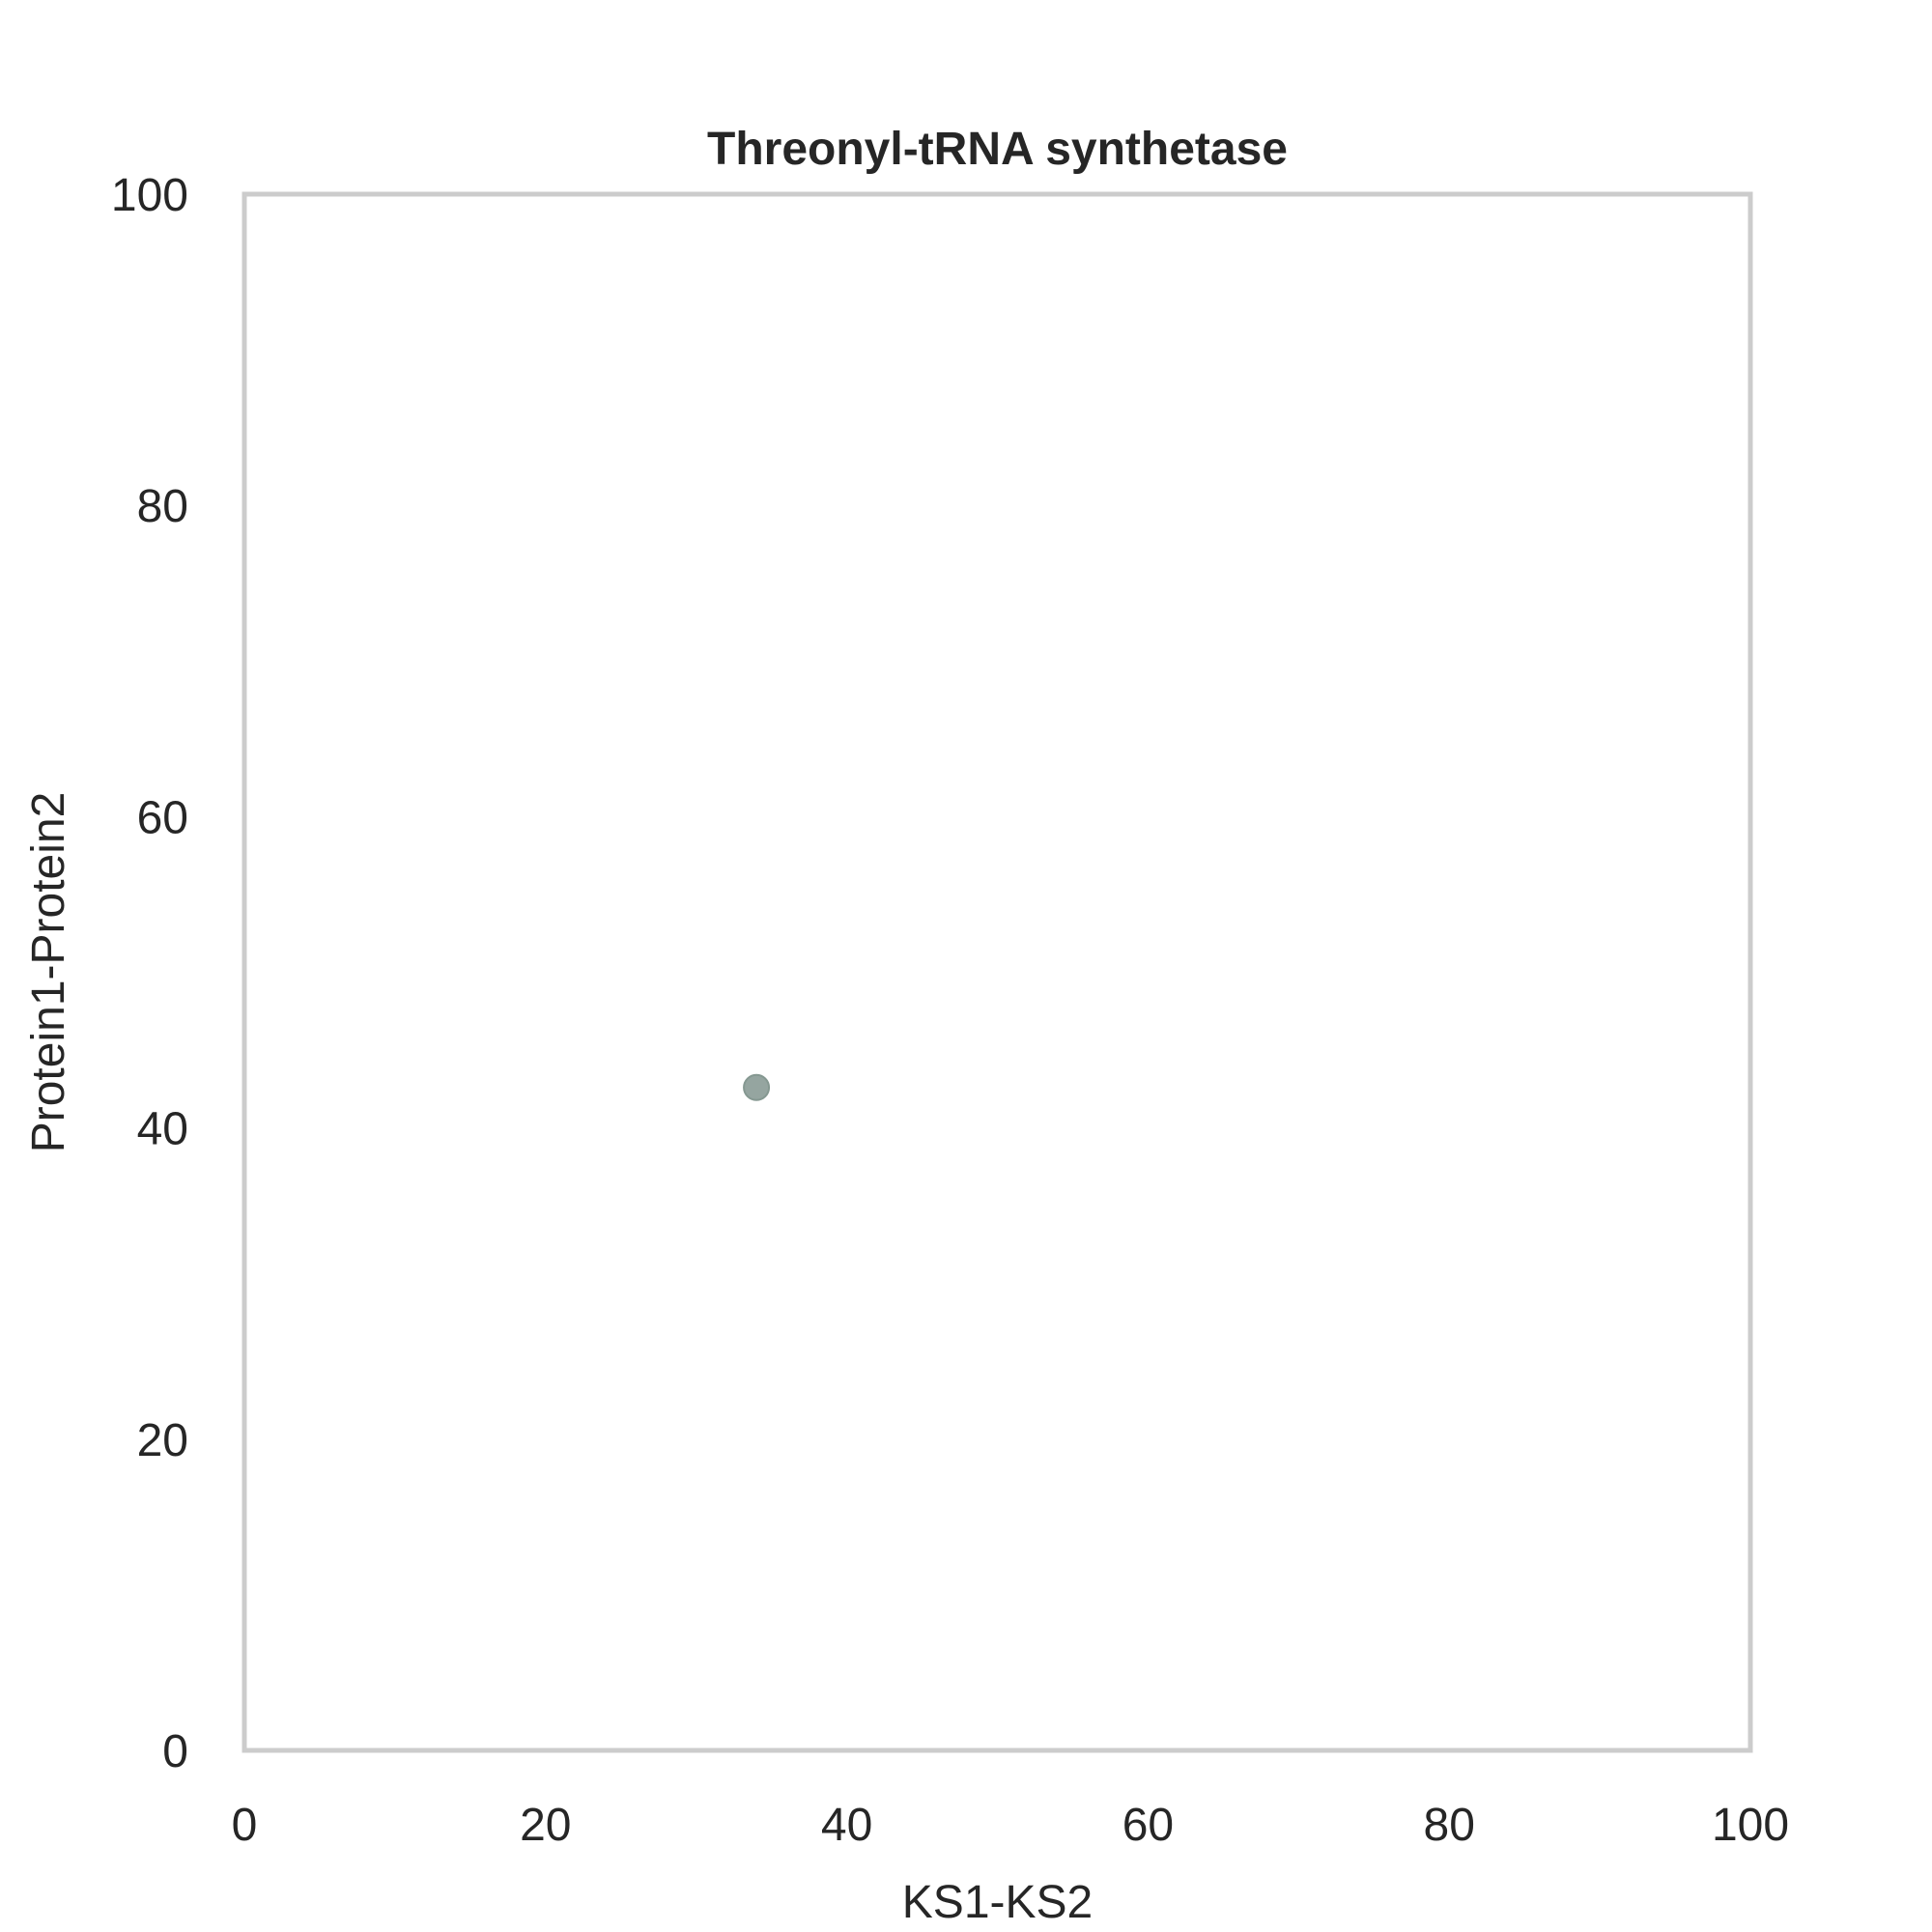 The height and width of the screenshot is (1932, 1932). What do you see at coordinates (1011, 1825) in the screenshot?
I see `x-tick-labels: 0 20 40 60 80 100` at bounding box center [1011, 1825].